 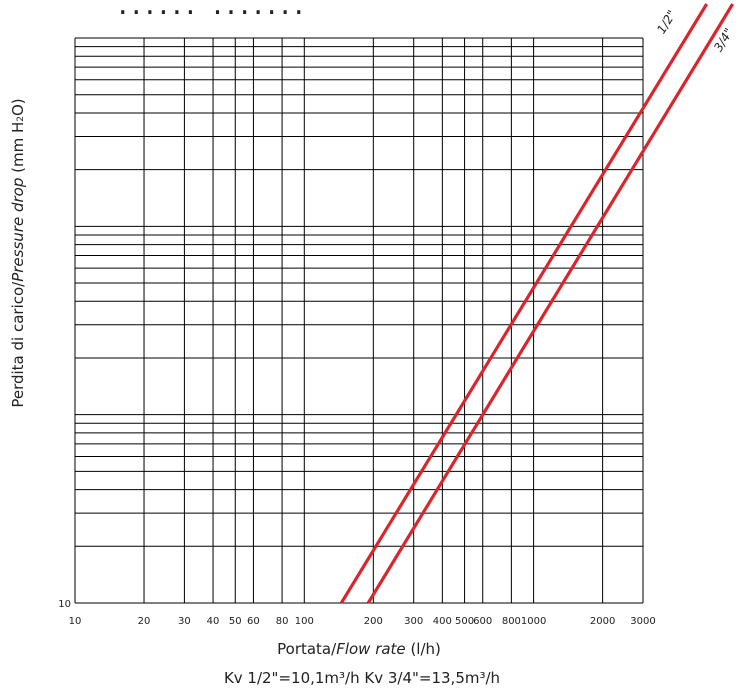 I want to click on y-axis-title-subscript: 2, so click(x=21, y=119).